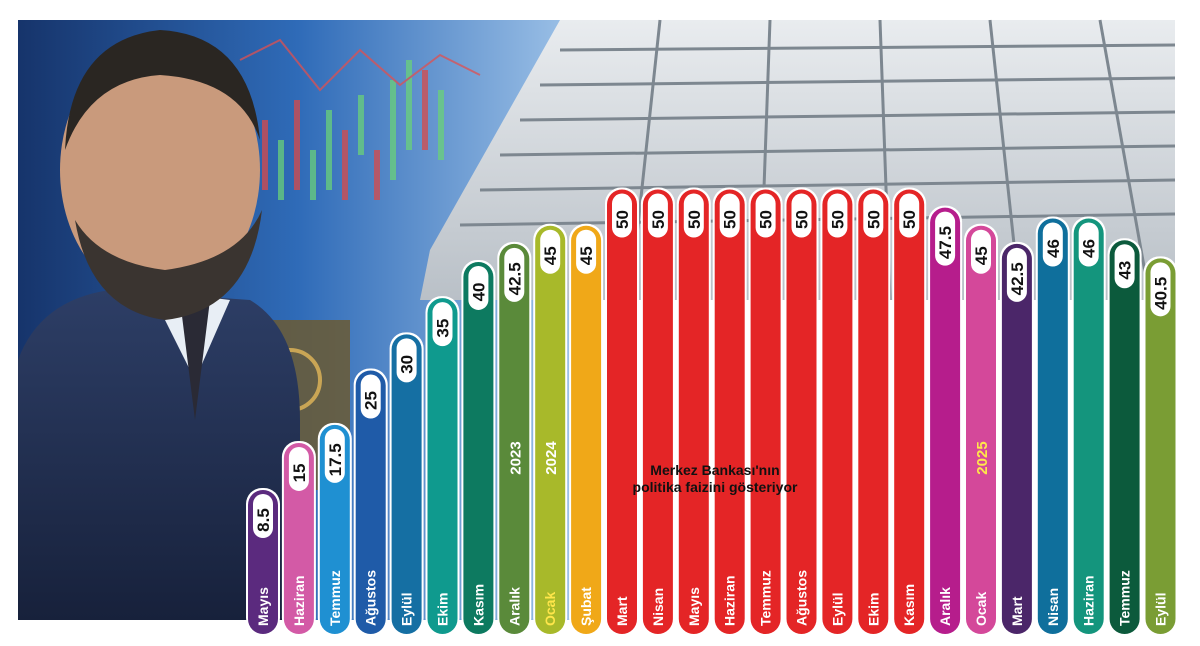  What do you see at coordinates (801, 411) in the screenshot?
I see `bar-group: 50 Ağustos` at bounding box center [801, 411].